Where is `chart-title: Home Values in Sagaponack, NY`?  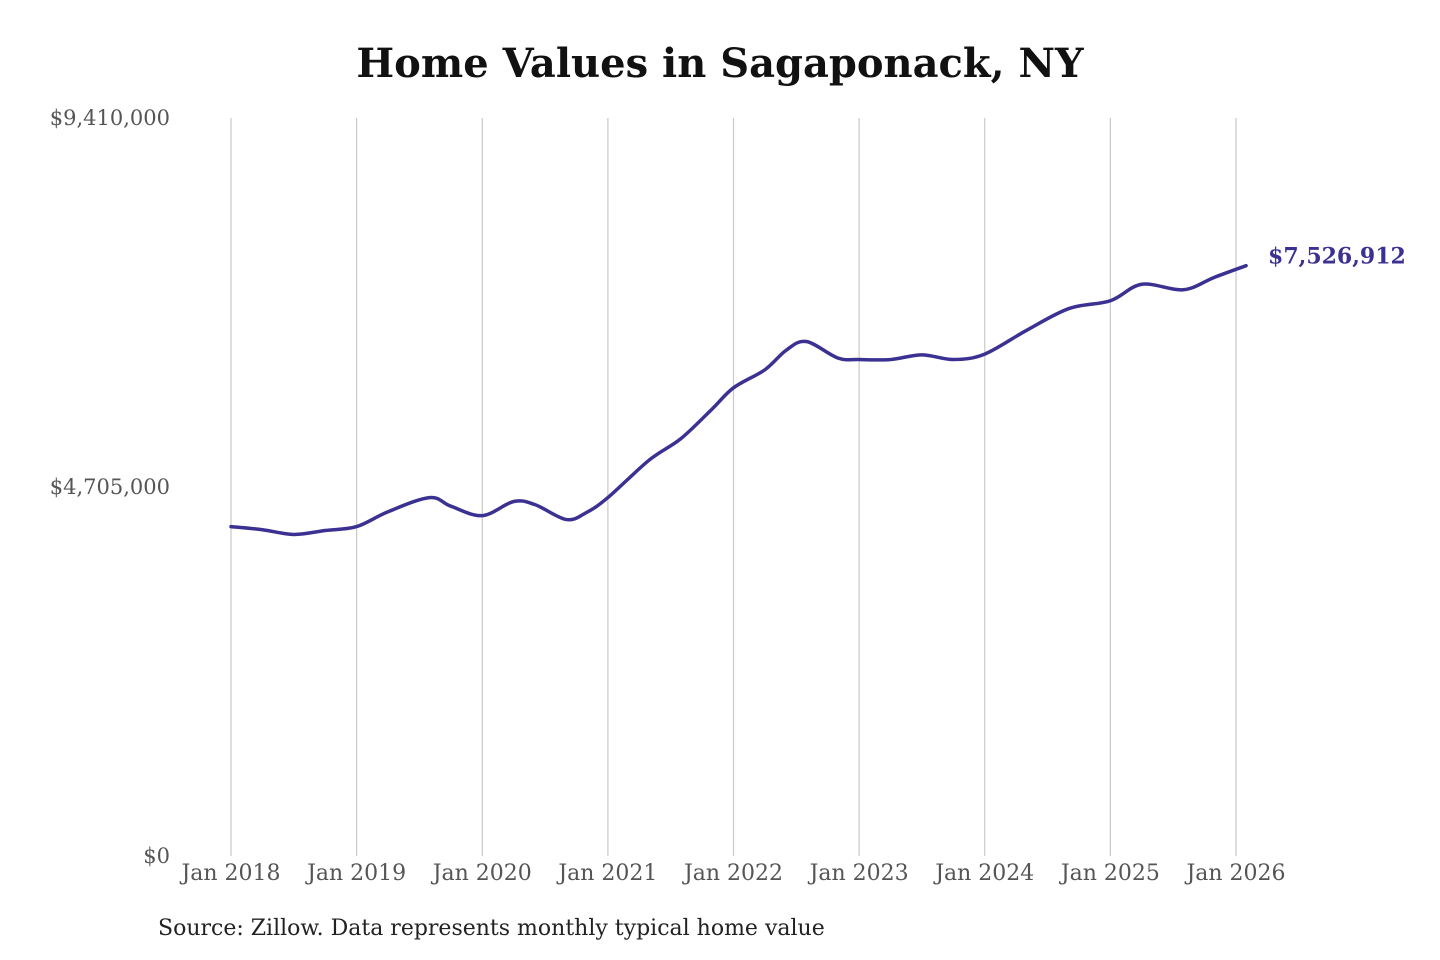
chart-title: Home Values in Sagaponack, NY is located at coordinates (720, 63).